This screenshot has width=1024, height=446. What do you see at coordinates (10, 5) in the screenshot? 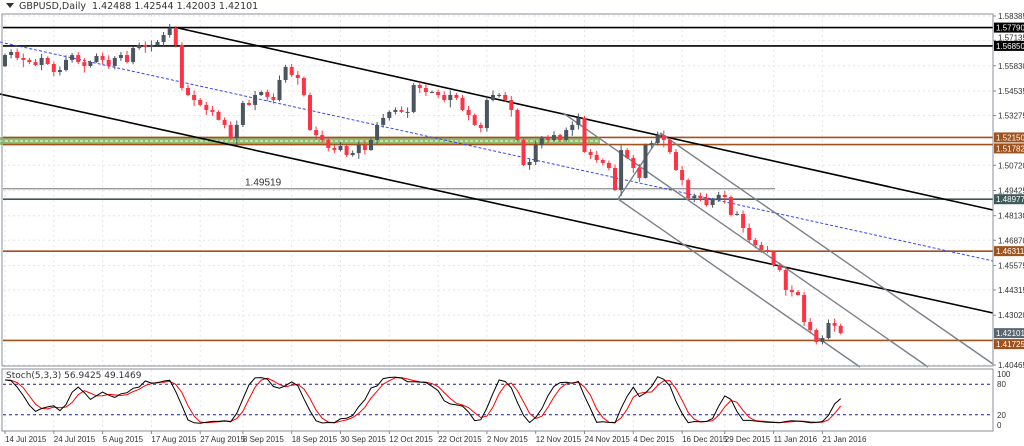
I see `dropdown-triangle-icon` at bounding box center [10, 5].